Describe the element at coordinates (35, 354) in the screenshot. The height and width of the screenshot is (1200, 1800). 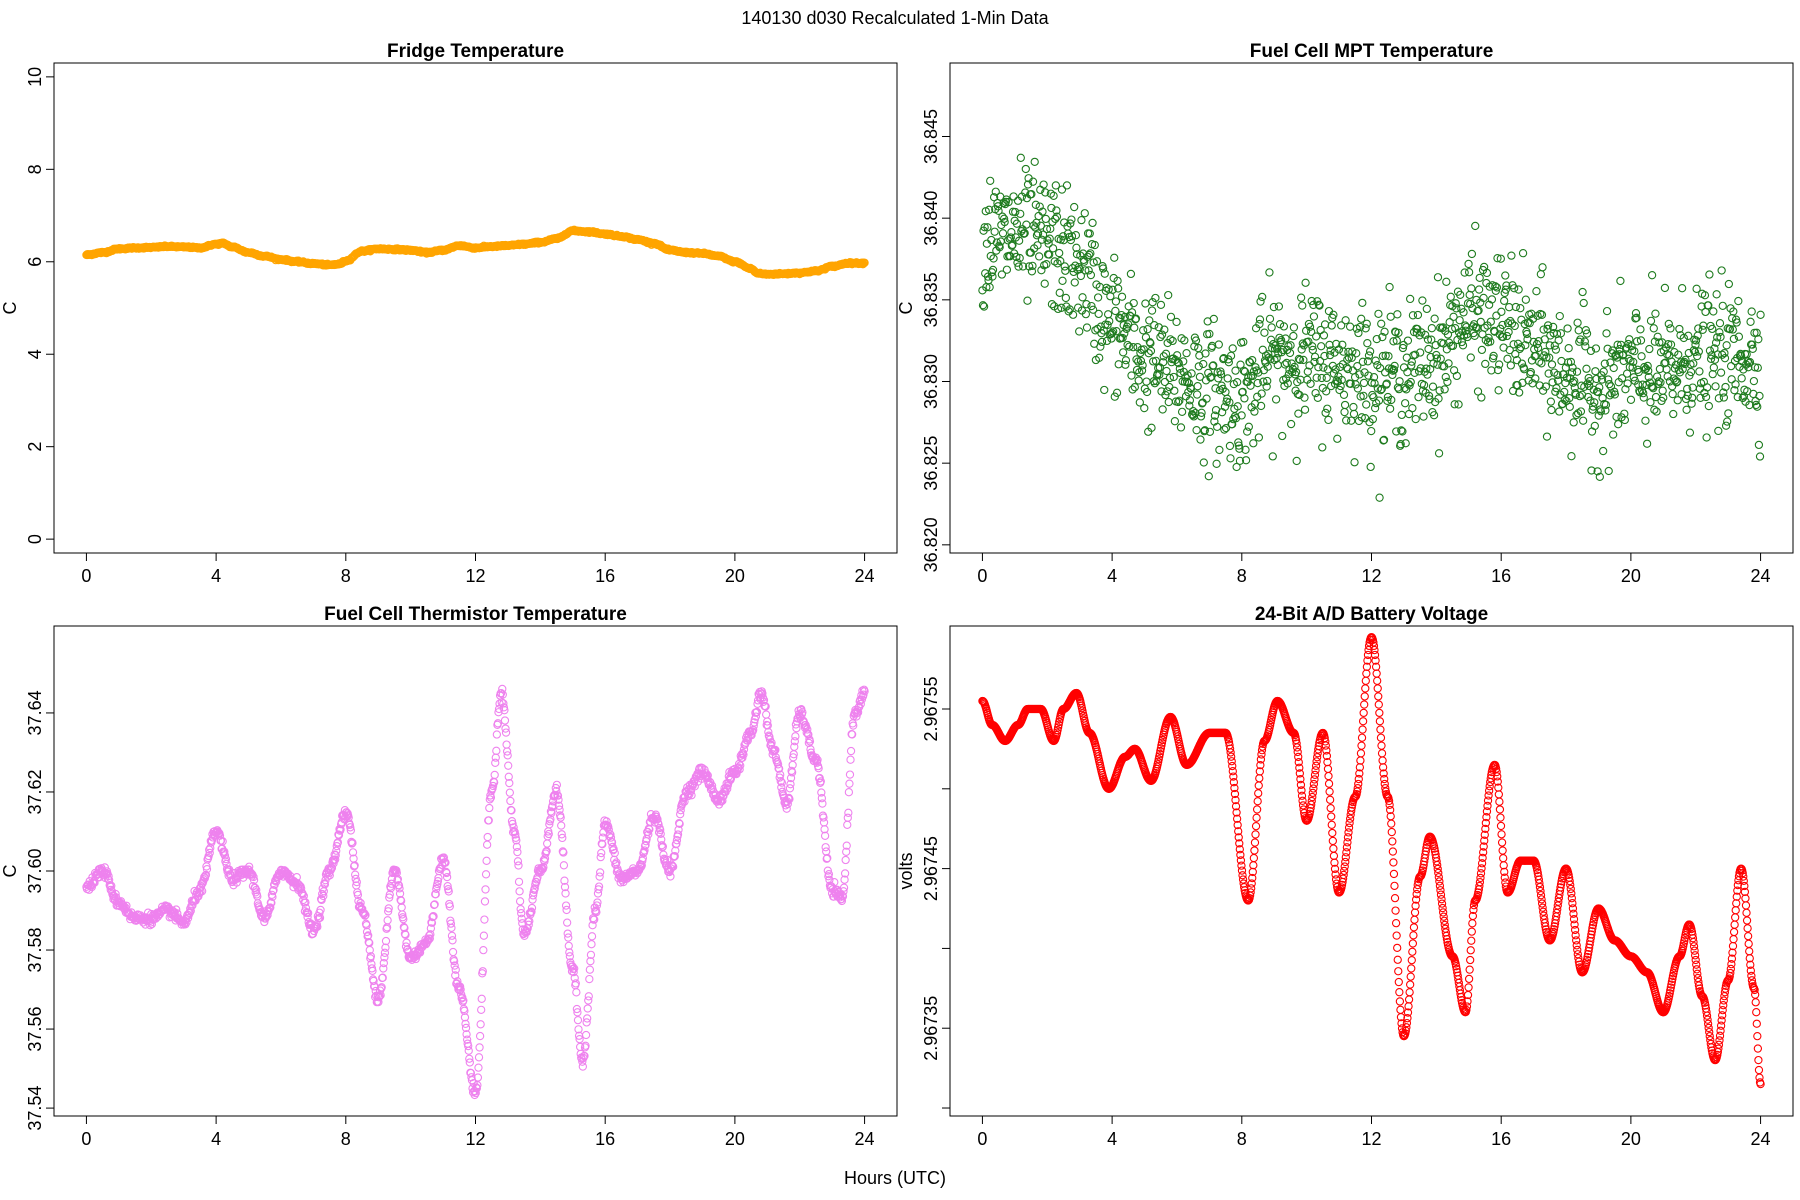
I see `y-tick-label: 4` at that location.